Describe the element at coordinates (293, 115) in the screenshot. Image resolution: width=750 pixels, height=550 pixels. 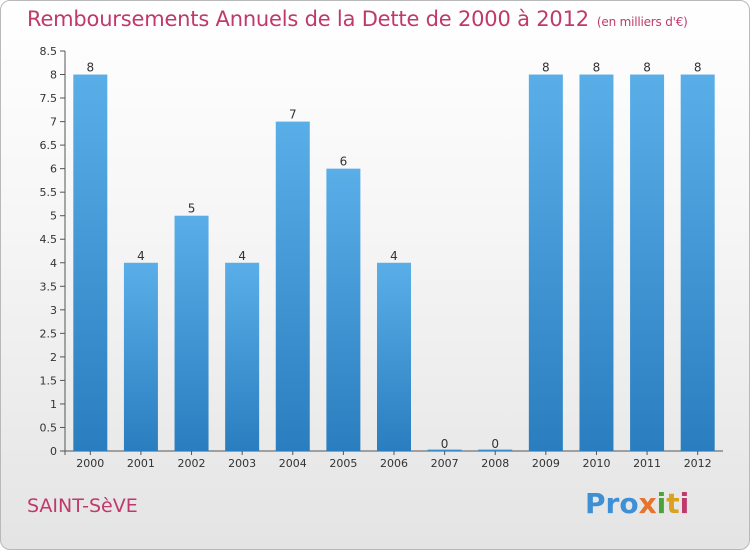
I see `data-label: 7` at that location.